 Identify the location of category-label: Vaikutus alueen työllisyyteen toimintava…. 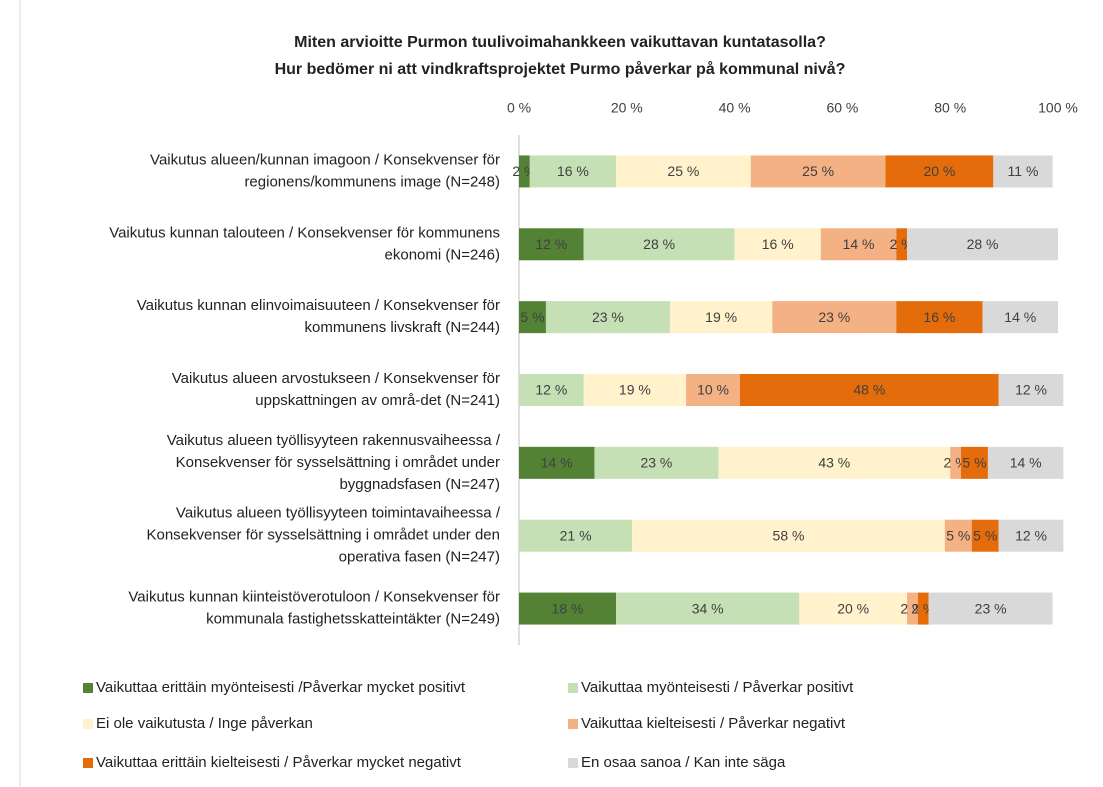
(338, 513).